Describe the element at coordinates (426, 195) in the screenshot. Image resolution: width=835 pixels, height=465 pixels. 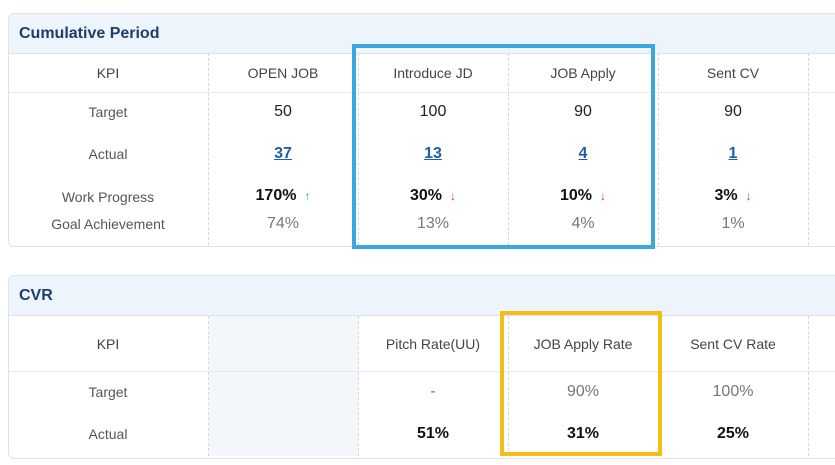
I see `introduce-jd-progress: 30%` at that location.